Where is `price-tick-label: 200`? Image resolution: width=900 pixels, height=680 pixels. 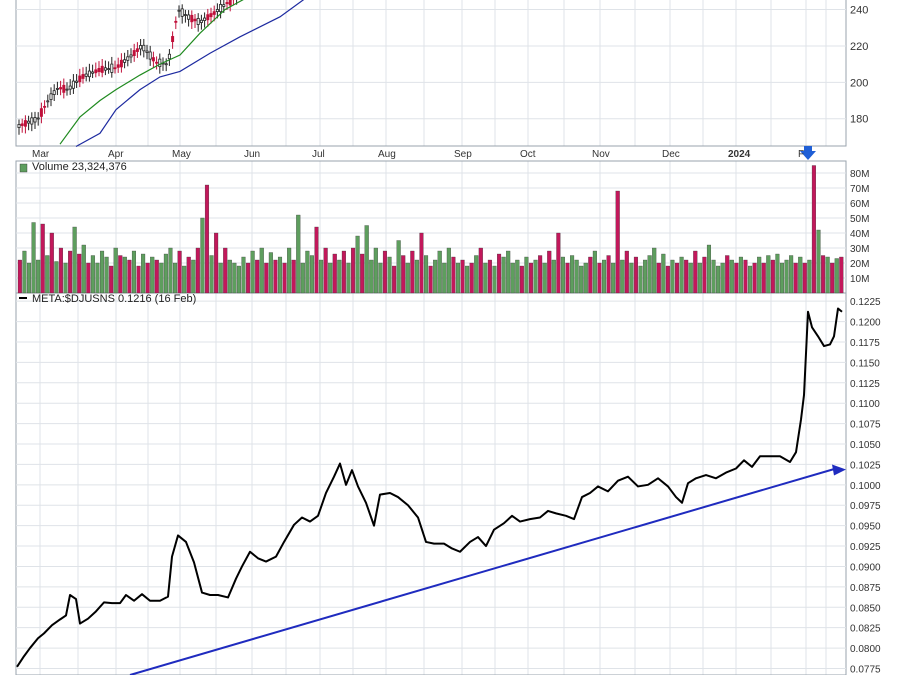
price-tick-label: 200 is located at coordinates (859, 83).